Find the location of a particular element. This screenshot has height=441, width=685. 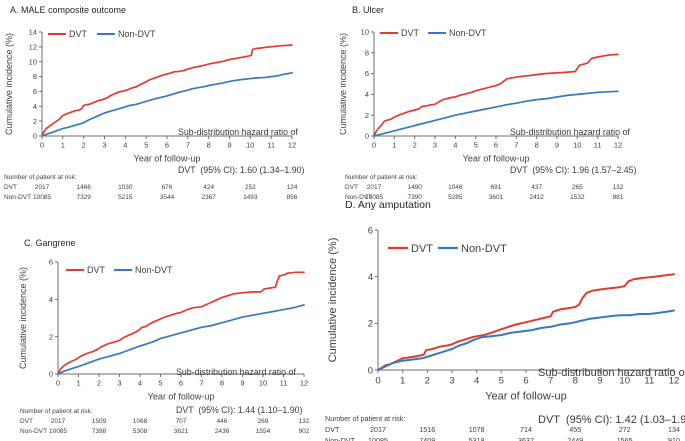

risk-value: 3544 is located at coordinates (167, 197).